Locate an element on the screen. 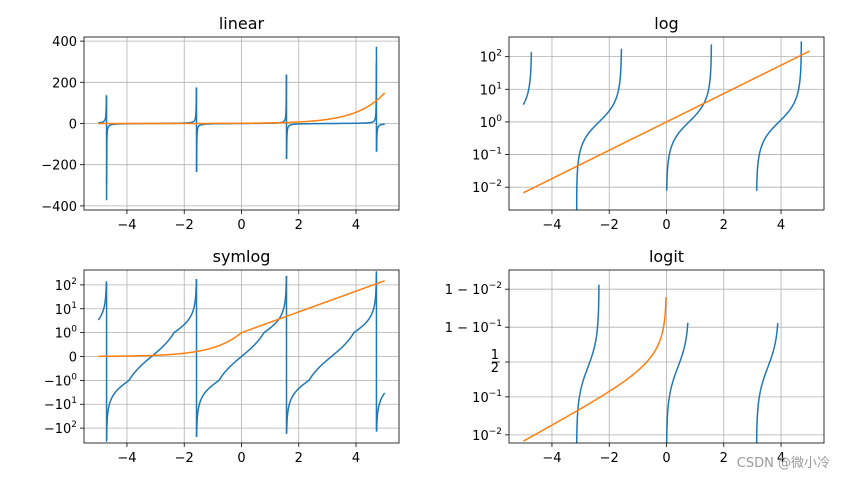  subplot-title: linear is located at coordinates (242, 23).